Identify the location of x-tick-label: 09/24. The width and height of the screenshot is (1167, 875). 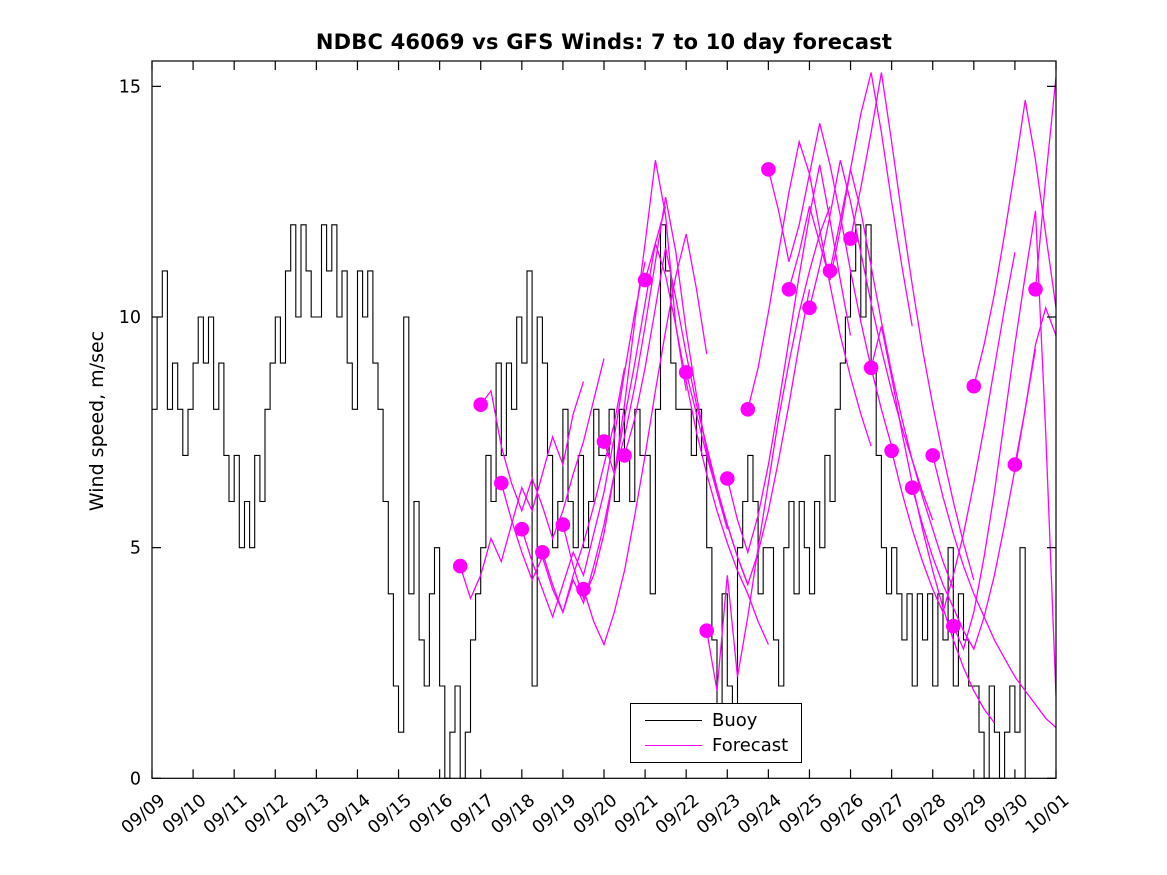
(759, 815).